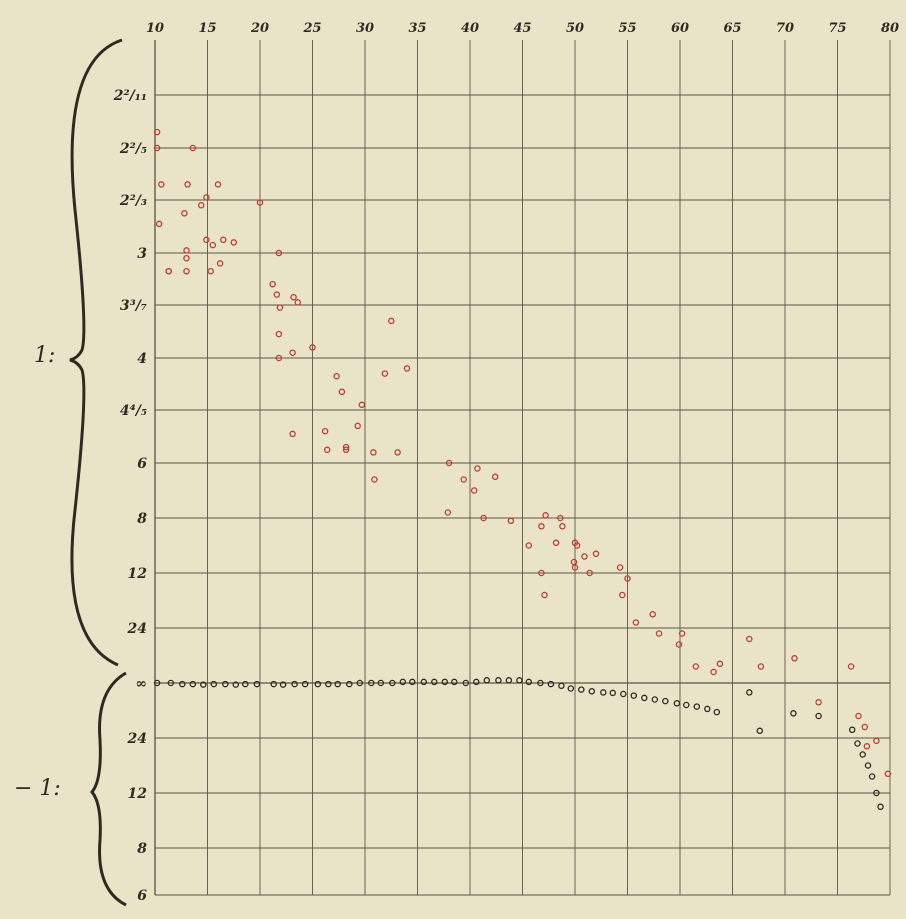  I want to click on x-tick-label: 65, so click(732, 28).